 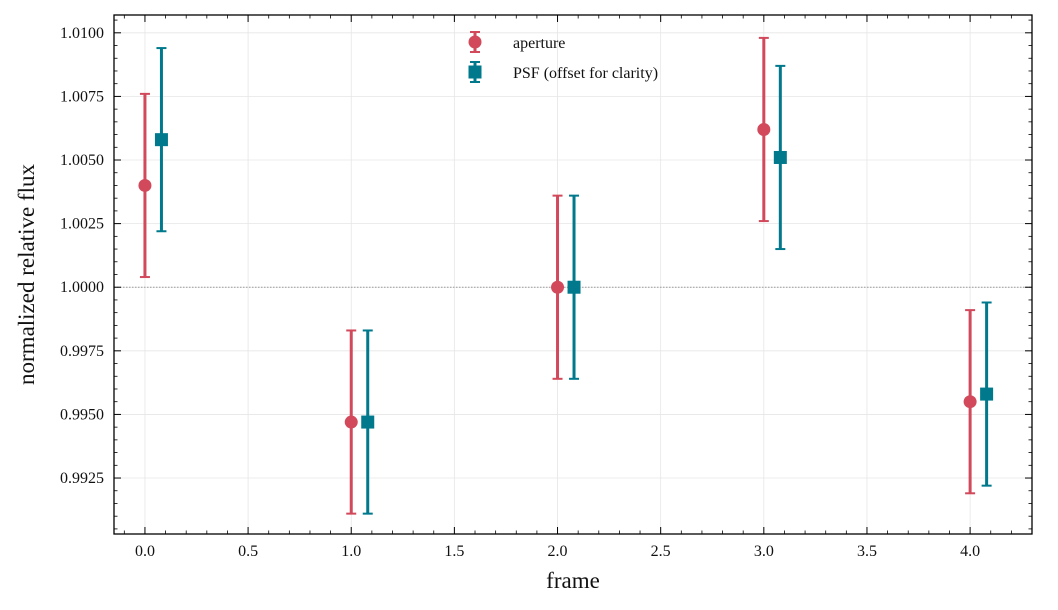 What do you see at coordinates (82, 224) in the screenshot?
I see `y-tick-label: 1.0025` at bounding box center [82, 224].